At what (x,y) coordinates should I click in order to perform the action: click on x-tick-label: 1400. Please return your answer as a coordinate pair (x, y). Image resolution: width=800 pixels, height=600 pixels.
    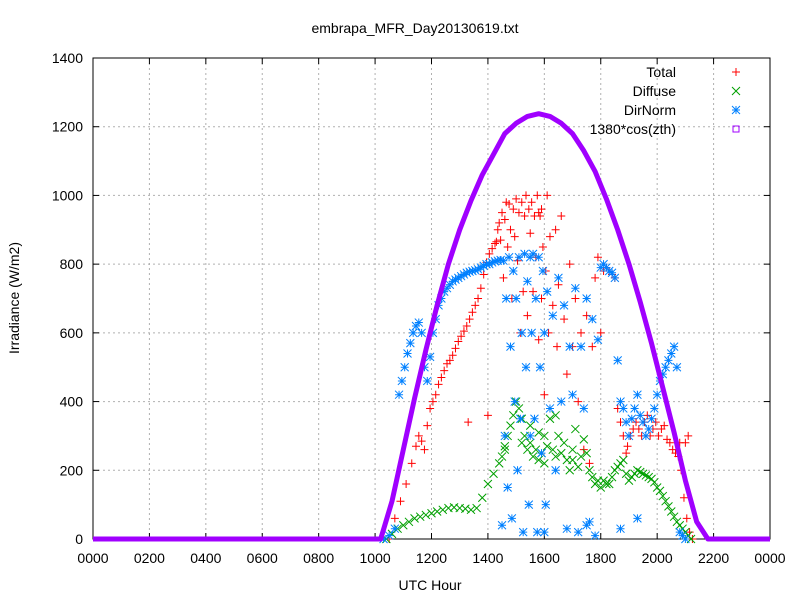
    Looking at the image, I should click on (487, 558).